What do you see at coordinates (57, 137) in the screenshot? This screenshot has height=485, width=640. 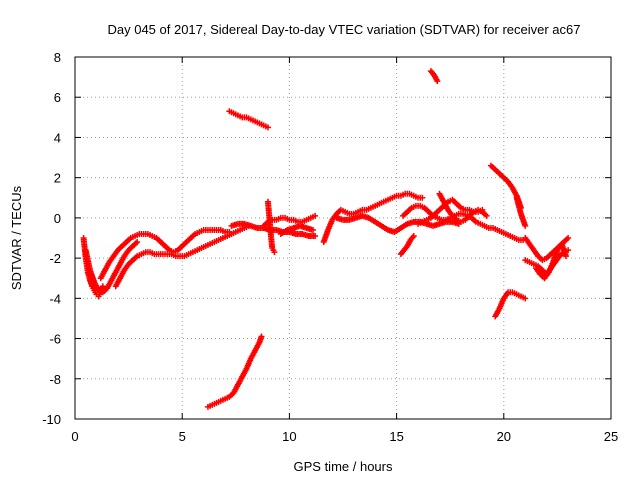 I see `y-tick-label: 4` at bounding box center [57, 137].